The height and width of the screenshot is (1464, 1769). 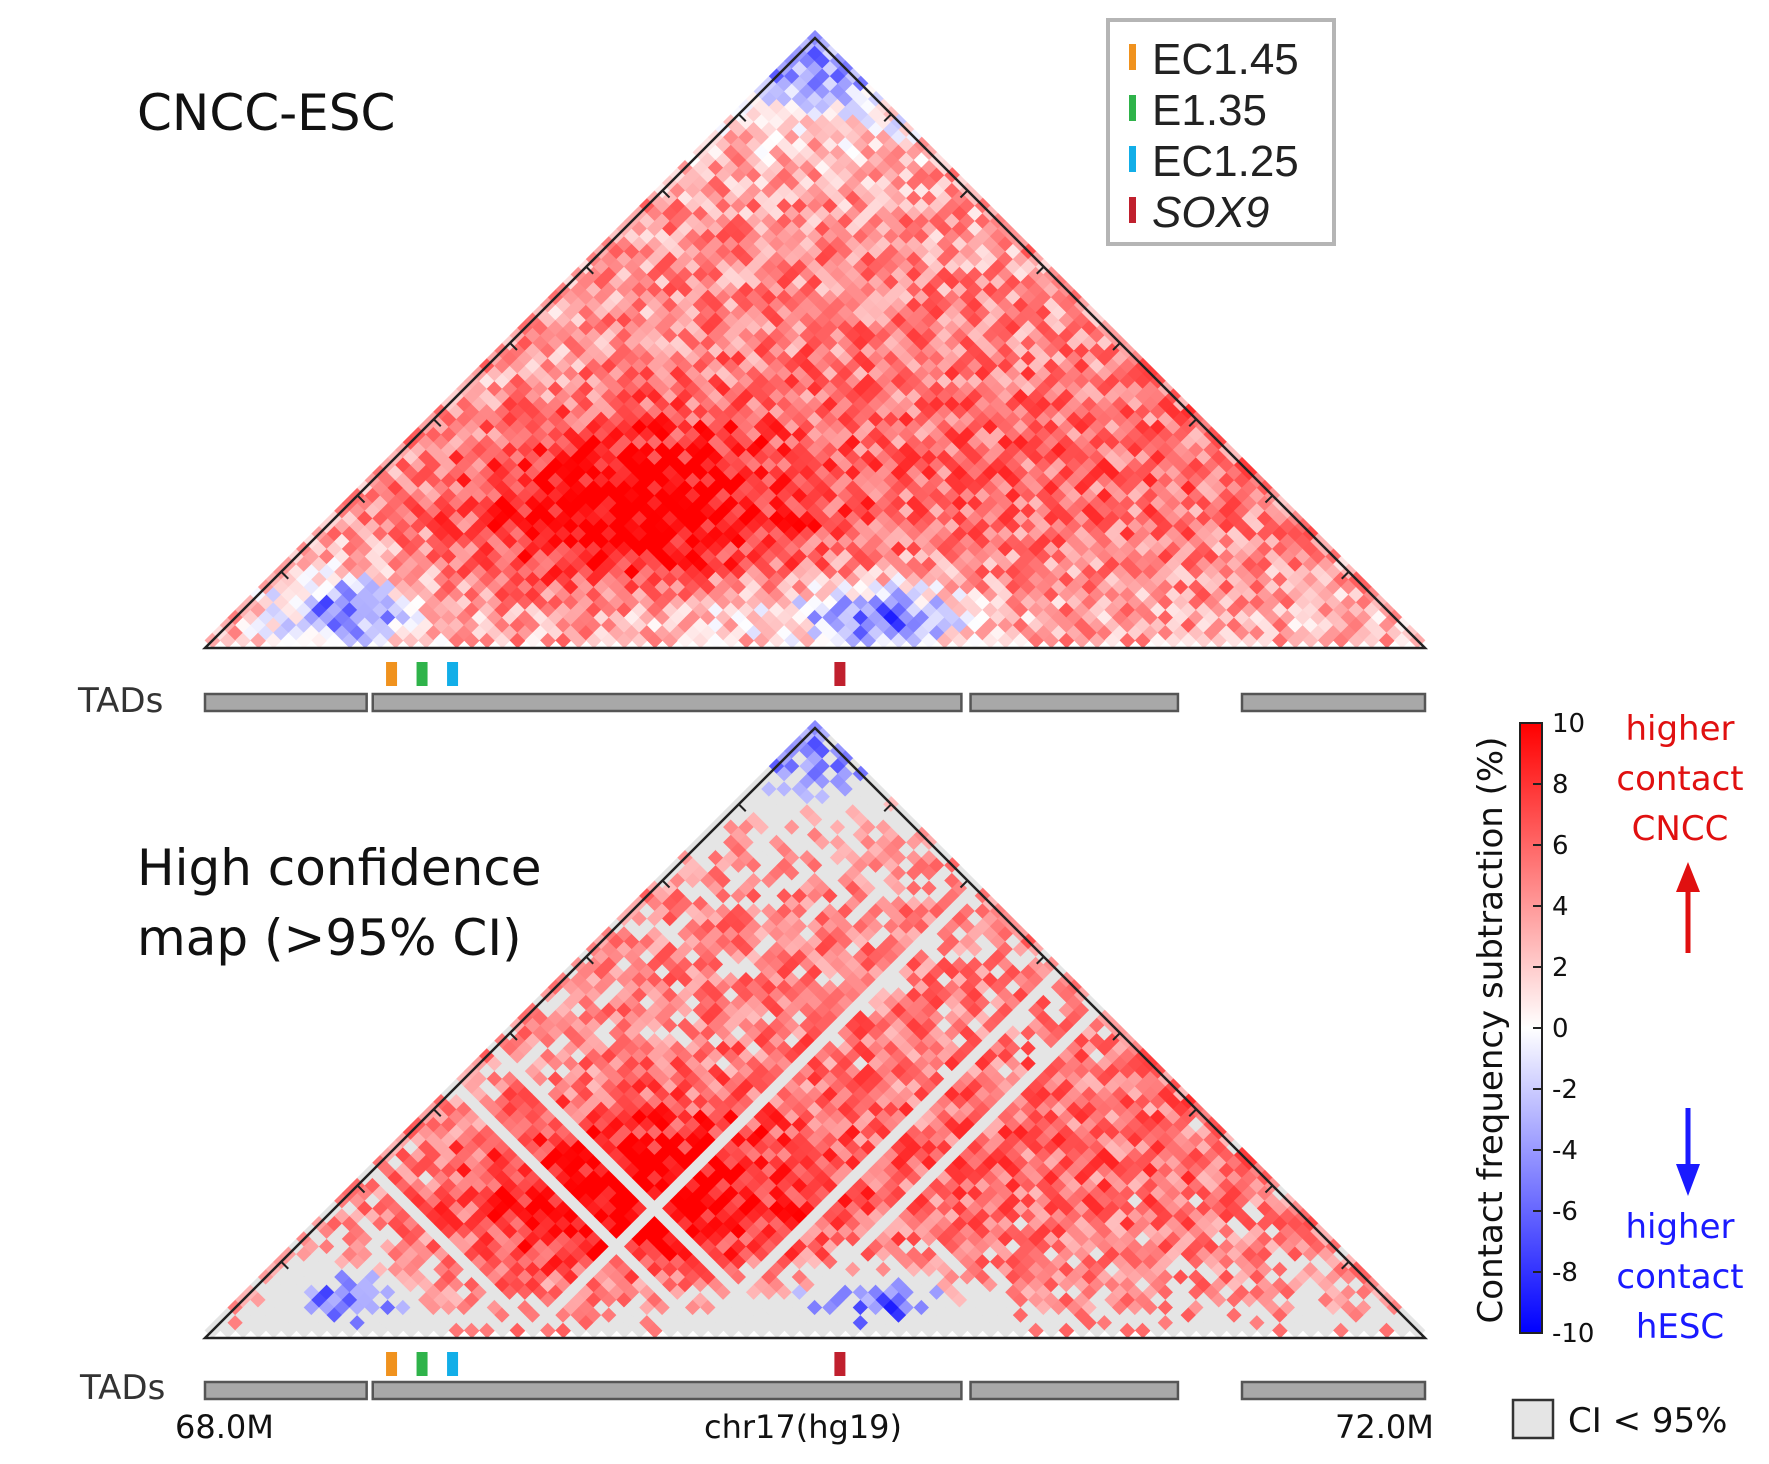 What do you see at coordinates (1132, 210) in the screenshot?
I see `legend-swatch-sox9` at bounding box center [1132, 210].